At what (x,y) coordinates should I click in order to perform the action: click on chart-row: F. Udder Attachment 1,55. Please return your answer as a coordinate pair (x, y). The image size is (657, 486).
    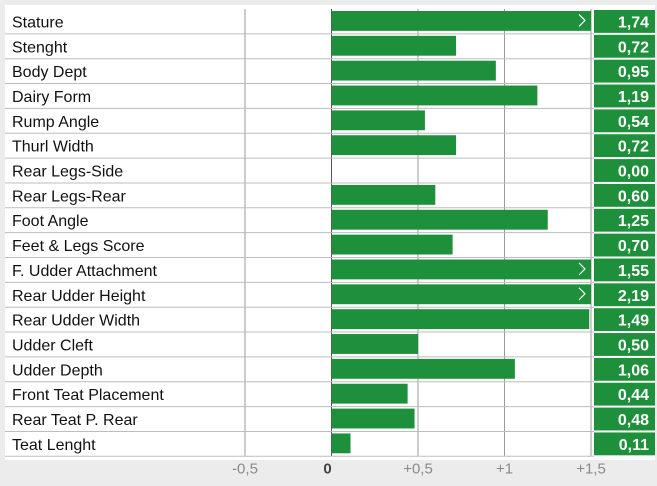
    Looking at the image, I should click on (330, 270).